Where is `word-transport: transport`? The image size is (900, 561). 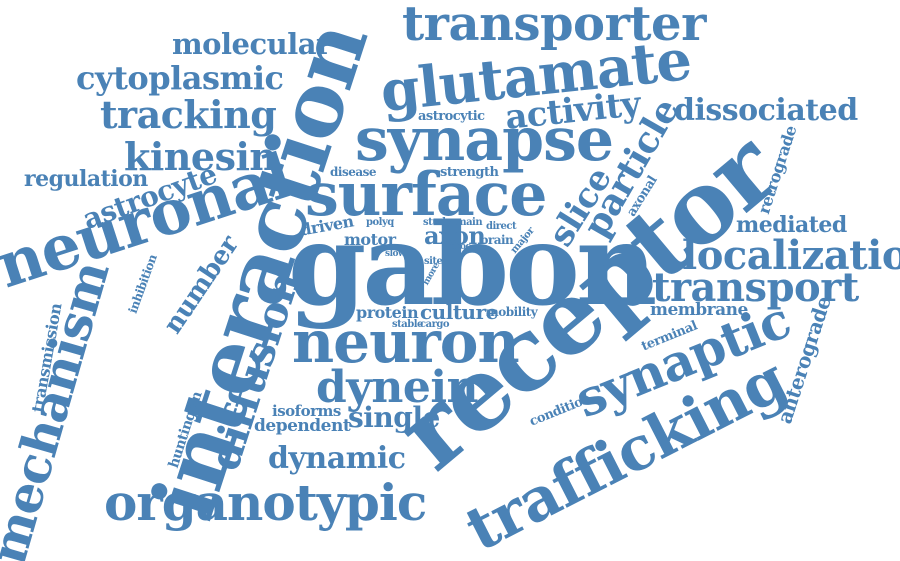 word-transport: transport is located at coordinates (755, 287).